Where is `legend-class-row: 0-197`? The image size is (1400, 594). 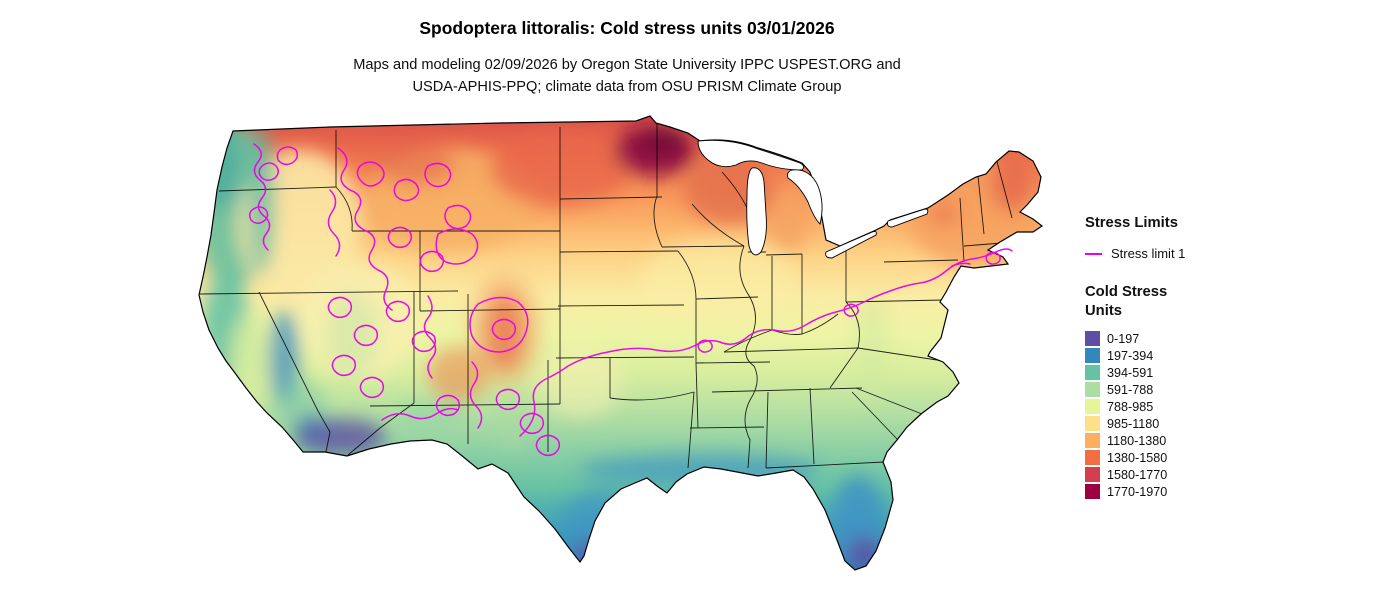
legend-class-row: 0-197 is located at coordinates (1172, 338).